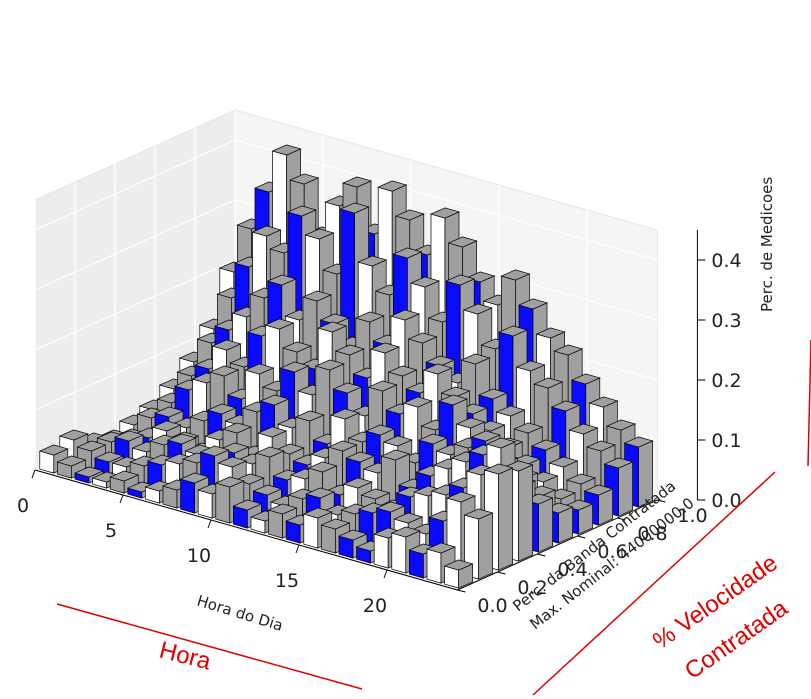 The width and height of the screenshot is (811, 699). Describe the element at coordinates (557, 545) in the screenshot. I see `y-axis-line` at that location.